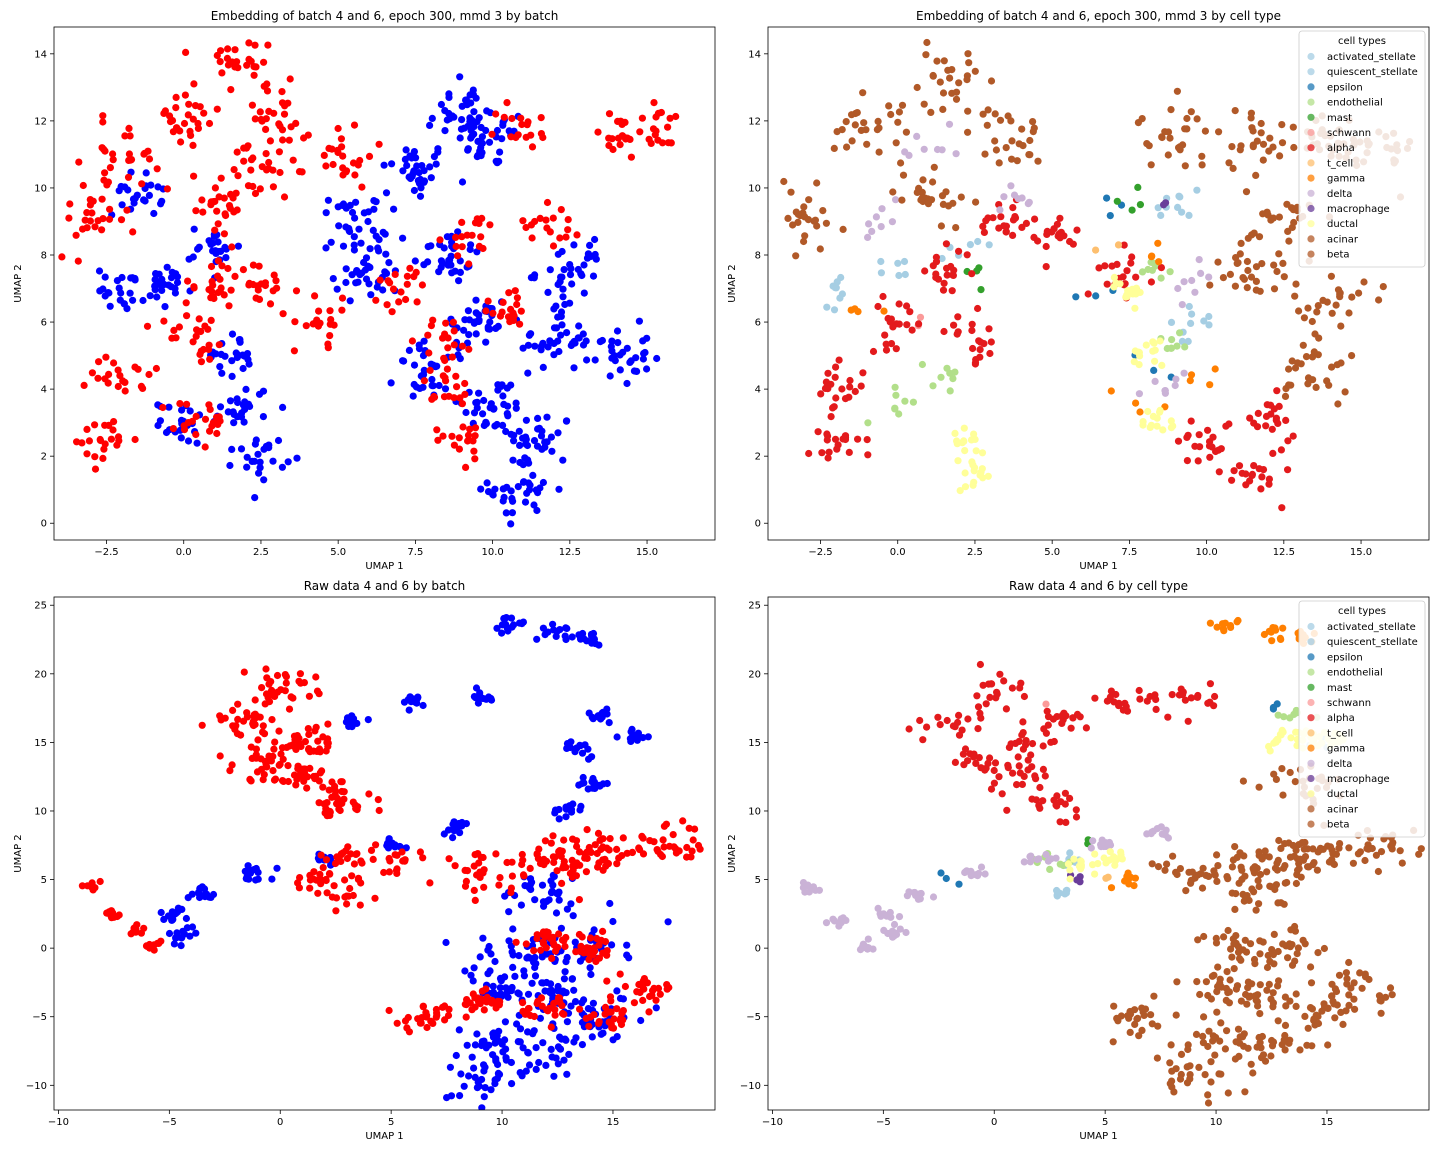 This screenshot has width=1440, height=1152. Describe the element at coordinates (1355, 103) in the screenshot. I see `legend-label: endothelial` at that location.